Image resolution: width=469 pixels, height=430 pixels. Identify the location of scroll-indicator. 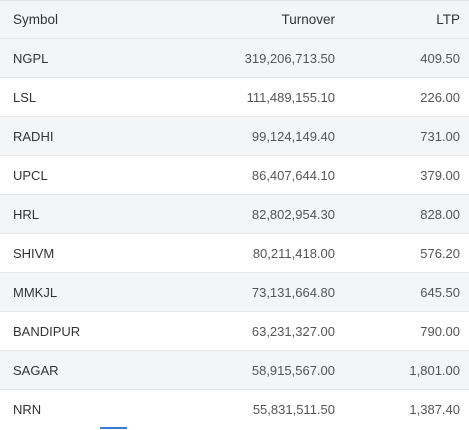
(113, 428).